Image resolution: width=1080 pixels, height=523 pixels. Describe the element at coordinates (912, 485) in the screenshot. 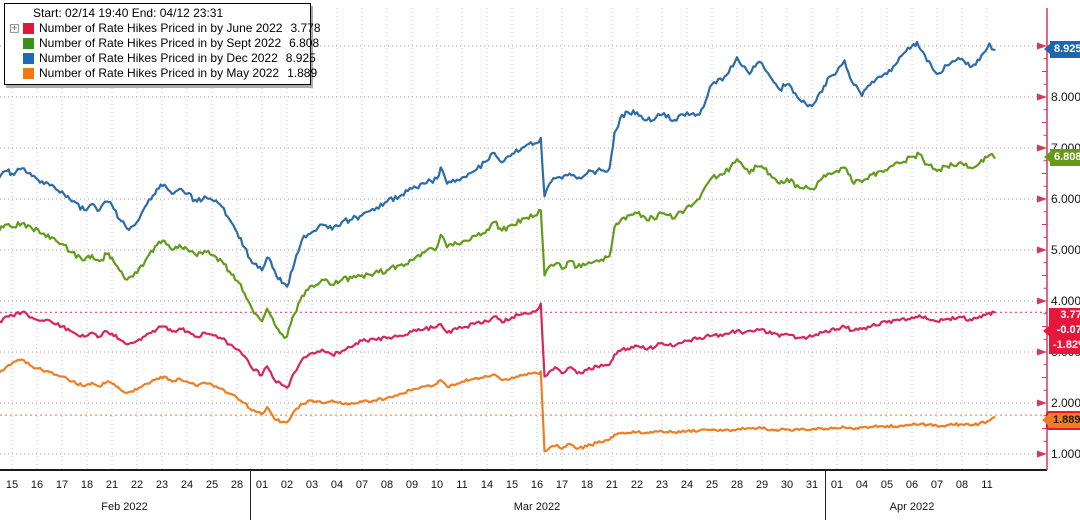

I see `x-axis-tick-label: 06` at that location.